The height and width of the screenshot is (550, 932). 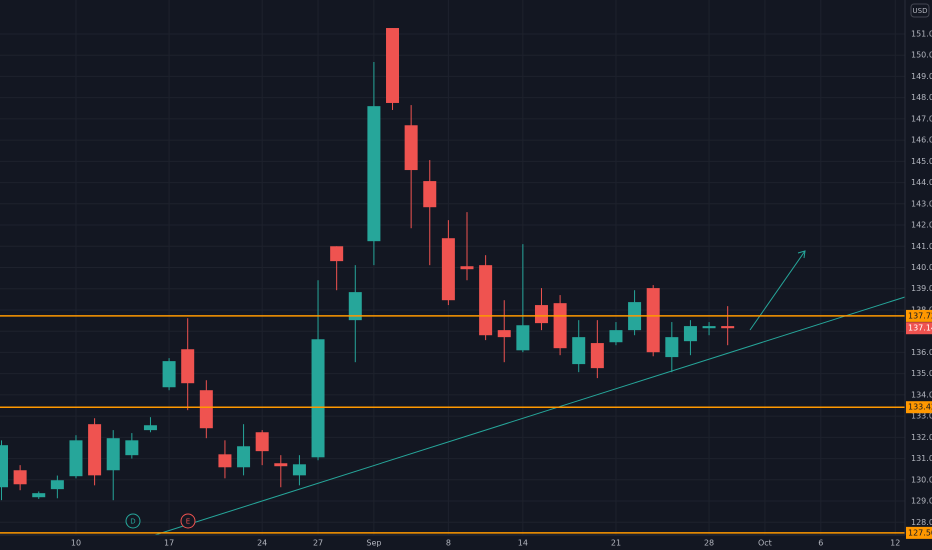 What do you see at coordinates (820, 543) in the screenshot?
I see `x-tick-label: 6` at bounding box center [820, 543].